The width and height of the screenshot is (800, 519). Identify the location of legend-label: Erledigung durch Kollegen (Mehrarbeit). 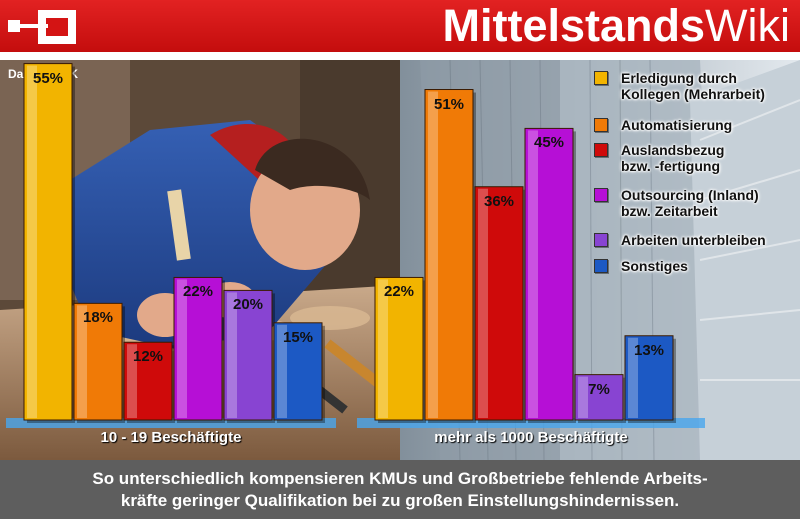
(693, 86).